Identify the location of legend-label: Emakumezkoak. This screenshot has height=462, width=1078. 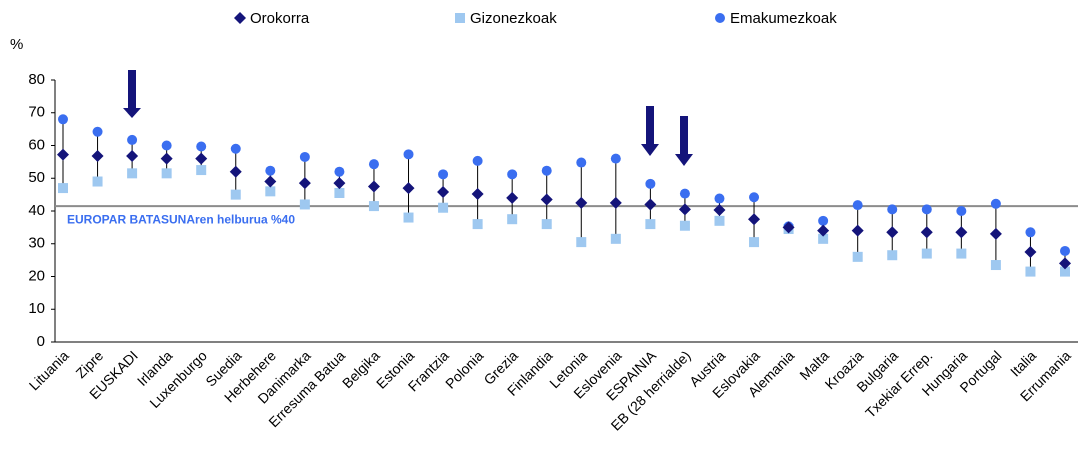
(783, 18).